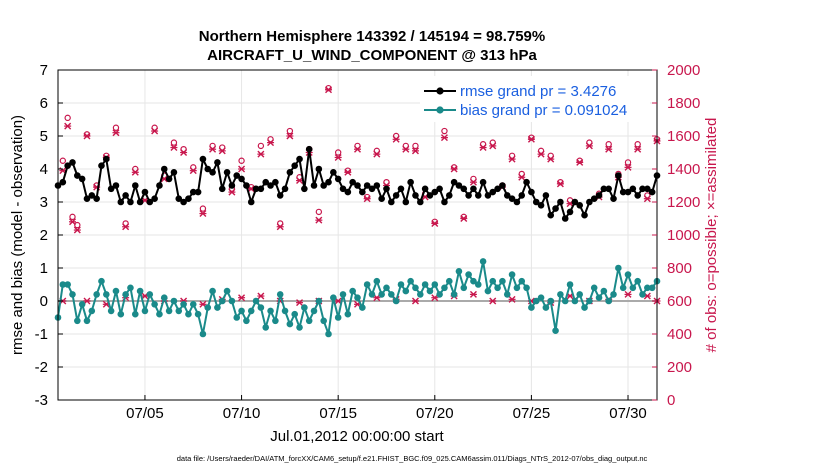 The width and height of the screenshot is (830, 470). What do you see at coordinates (338, 413) in the screenshot?
I see `x-tick-label: 07/15` at bounding box center [338, 413].